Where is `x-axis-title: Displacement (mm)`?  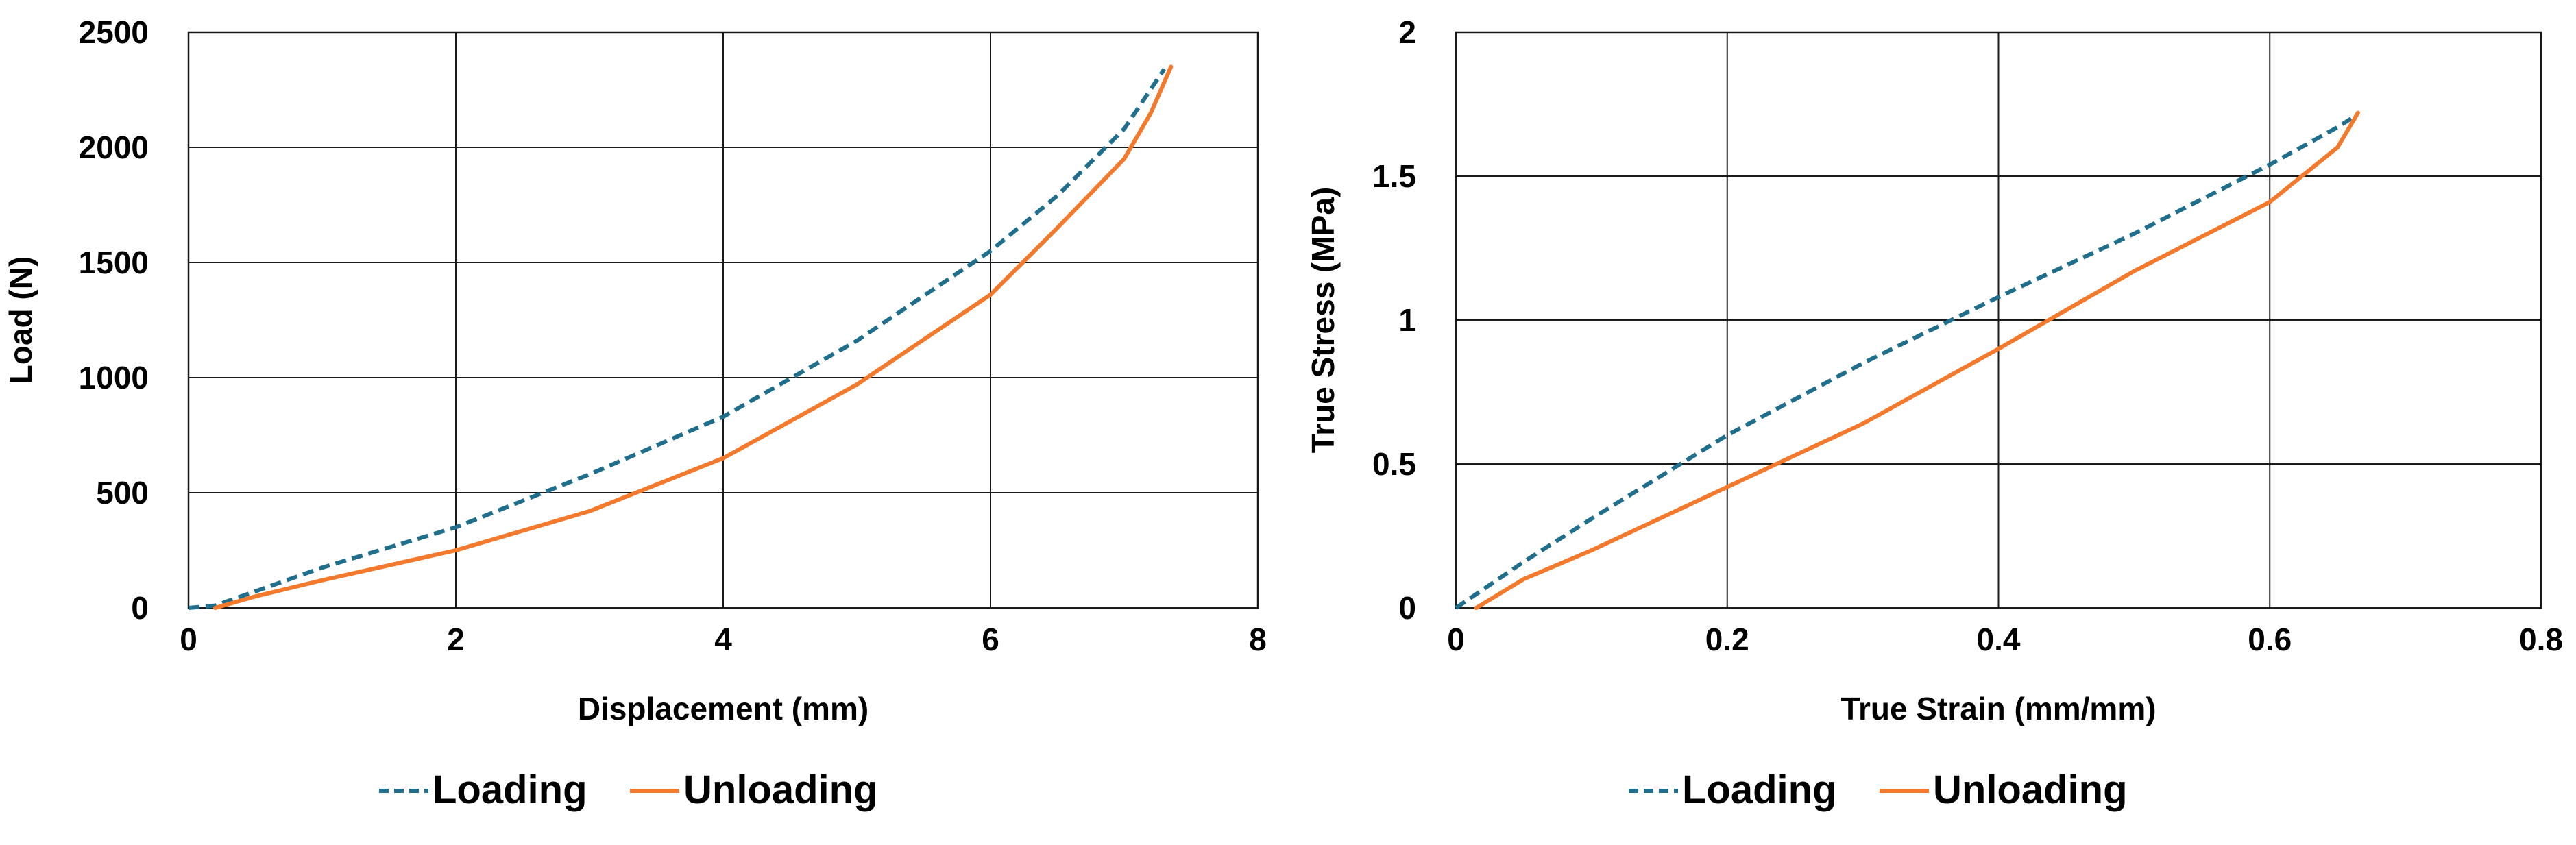 x-axis-title: Displacement (mm) is located at coordinates (723, 709).